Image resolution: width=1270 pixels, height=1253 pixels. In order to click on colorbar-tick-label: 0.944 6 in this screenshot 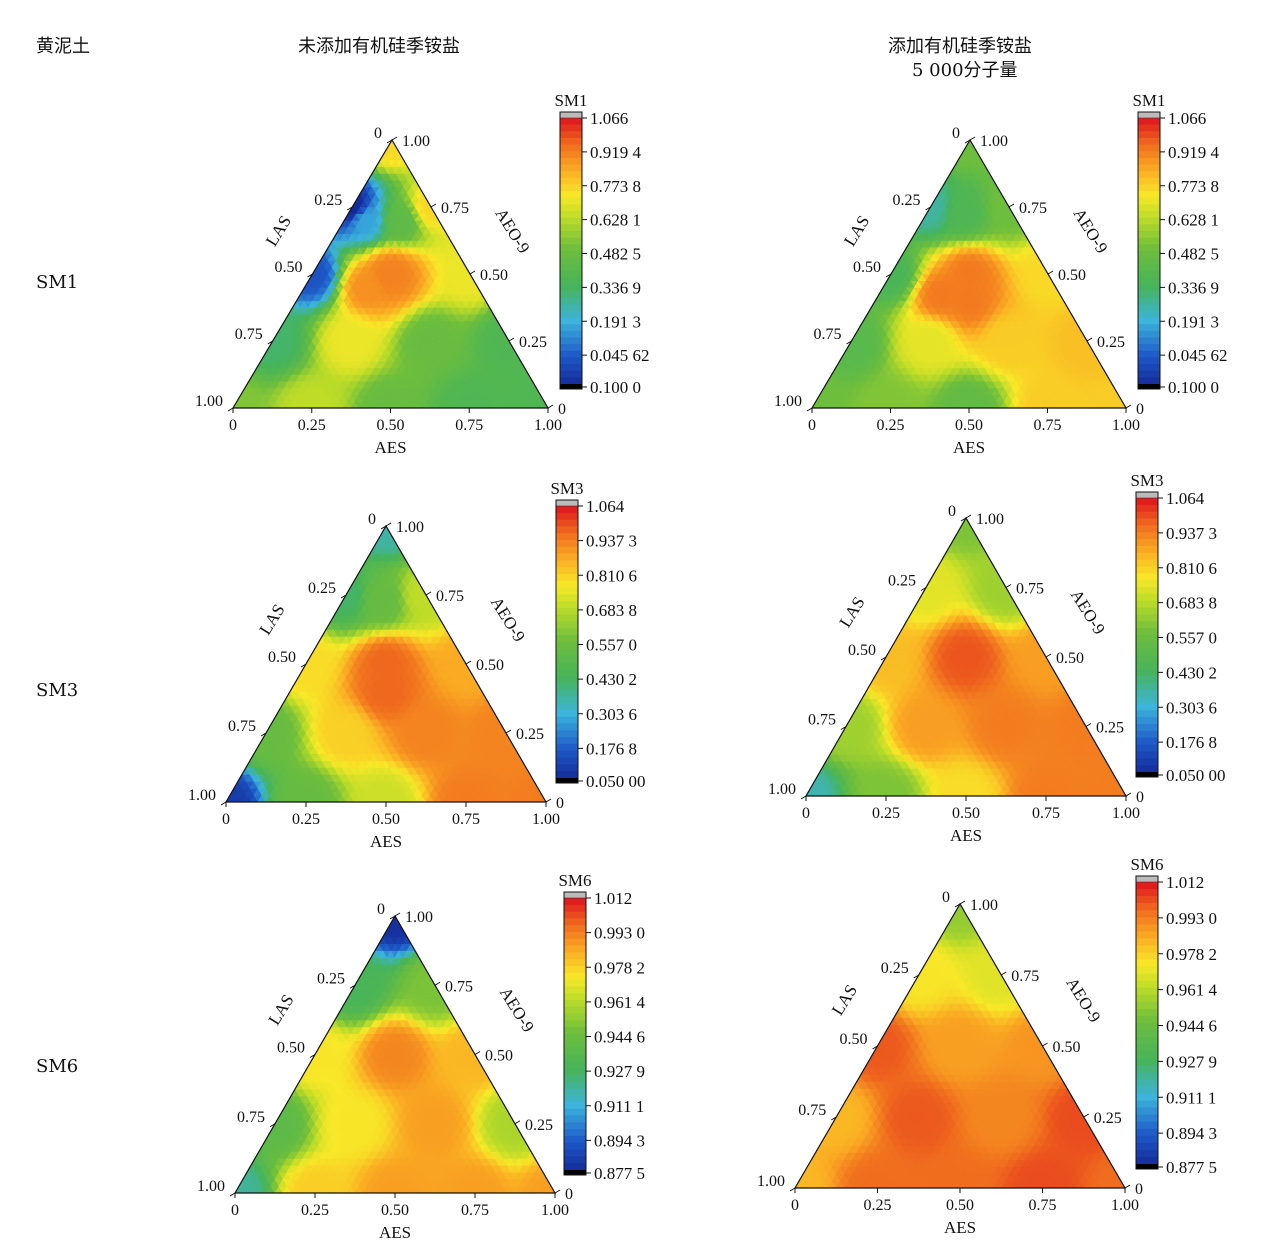, I will do `click(619, 1037)`.